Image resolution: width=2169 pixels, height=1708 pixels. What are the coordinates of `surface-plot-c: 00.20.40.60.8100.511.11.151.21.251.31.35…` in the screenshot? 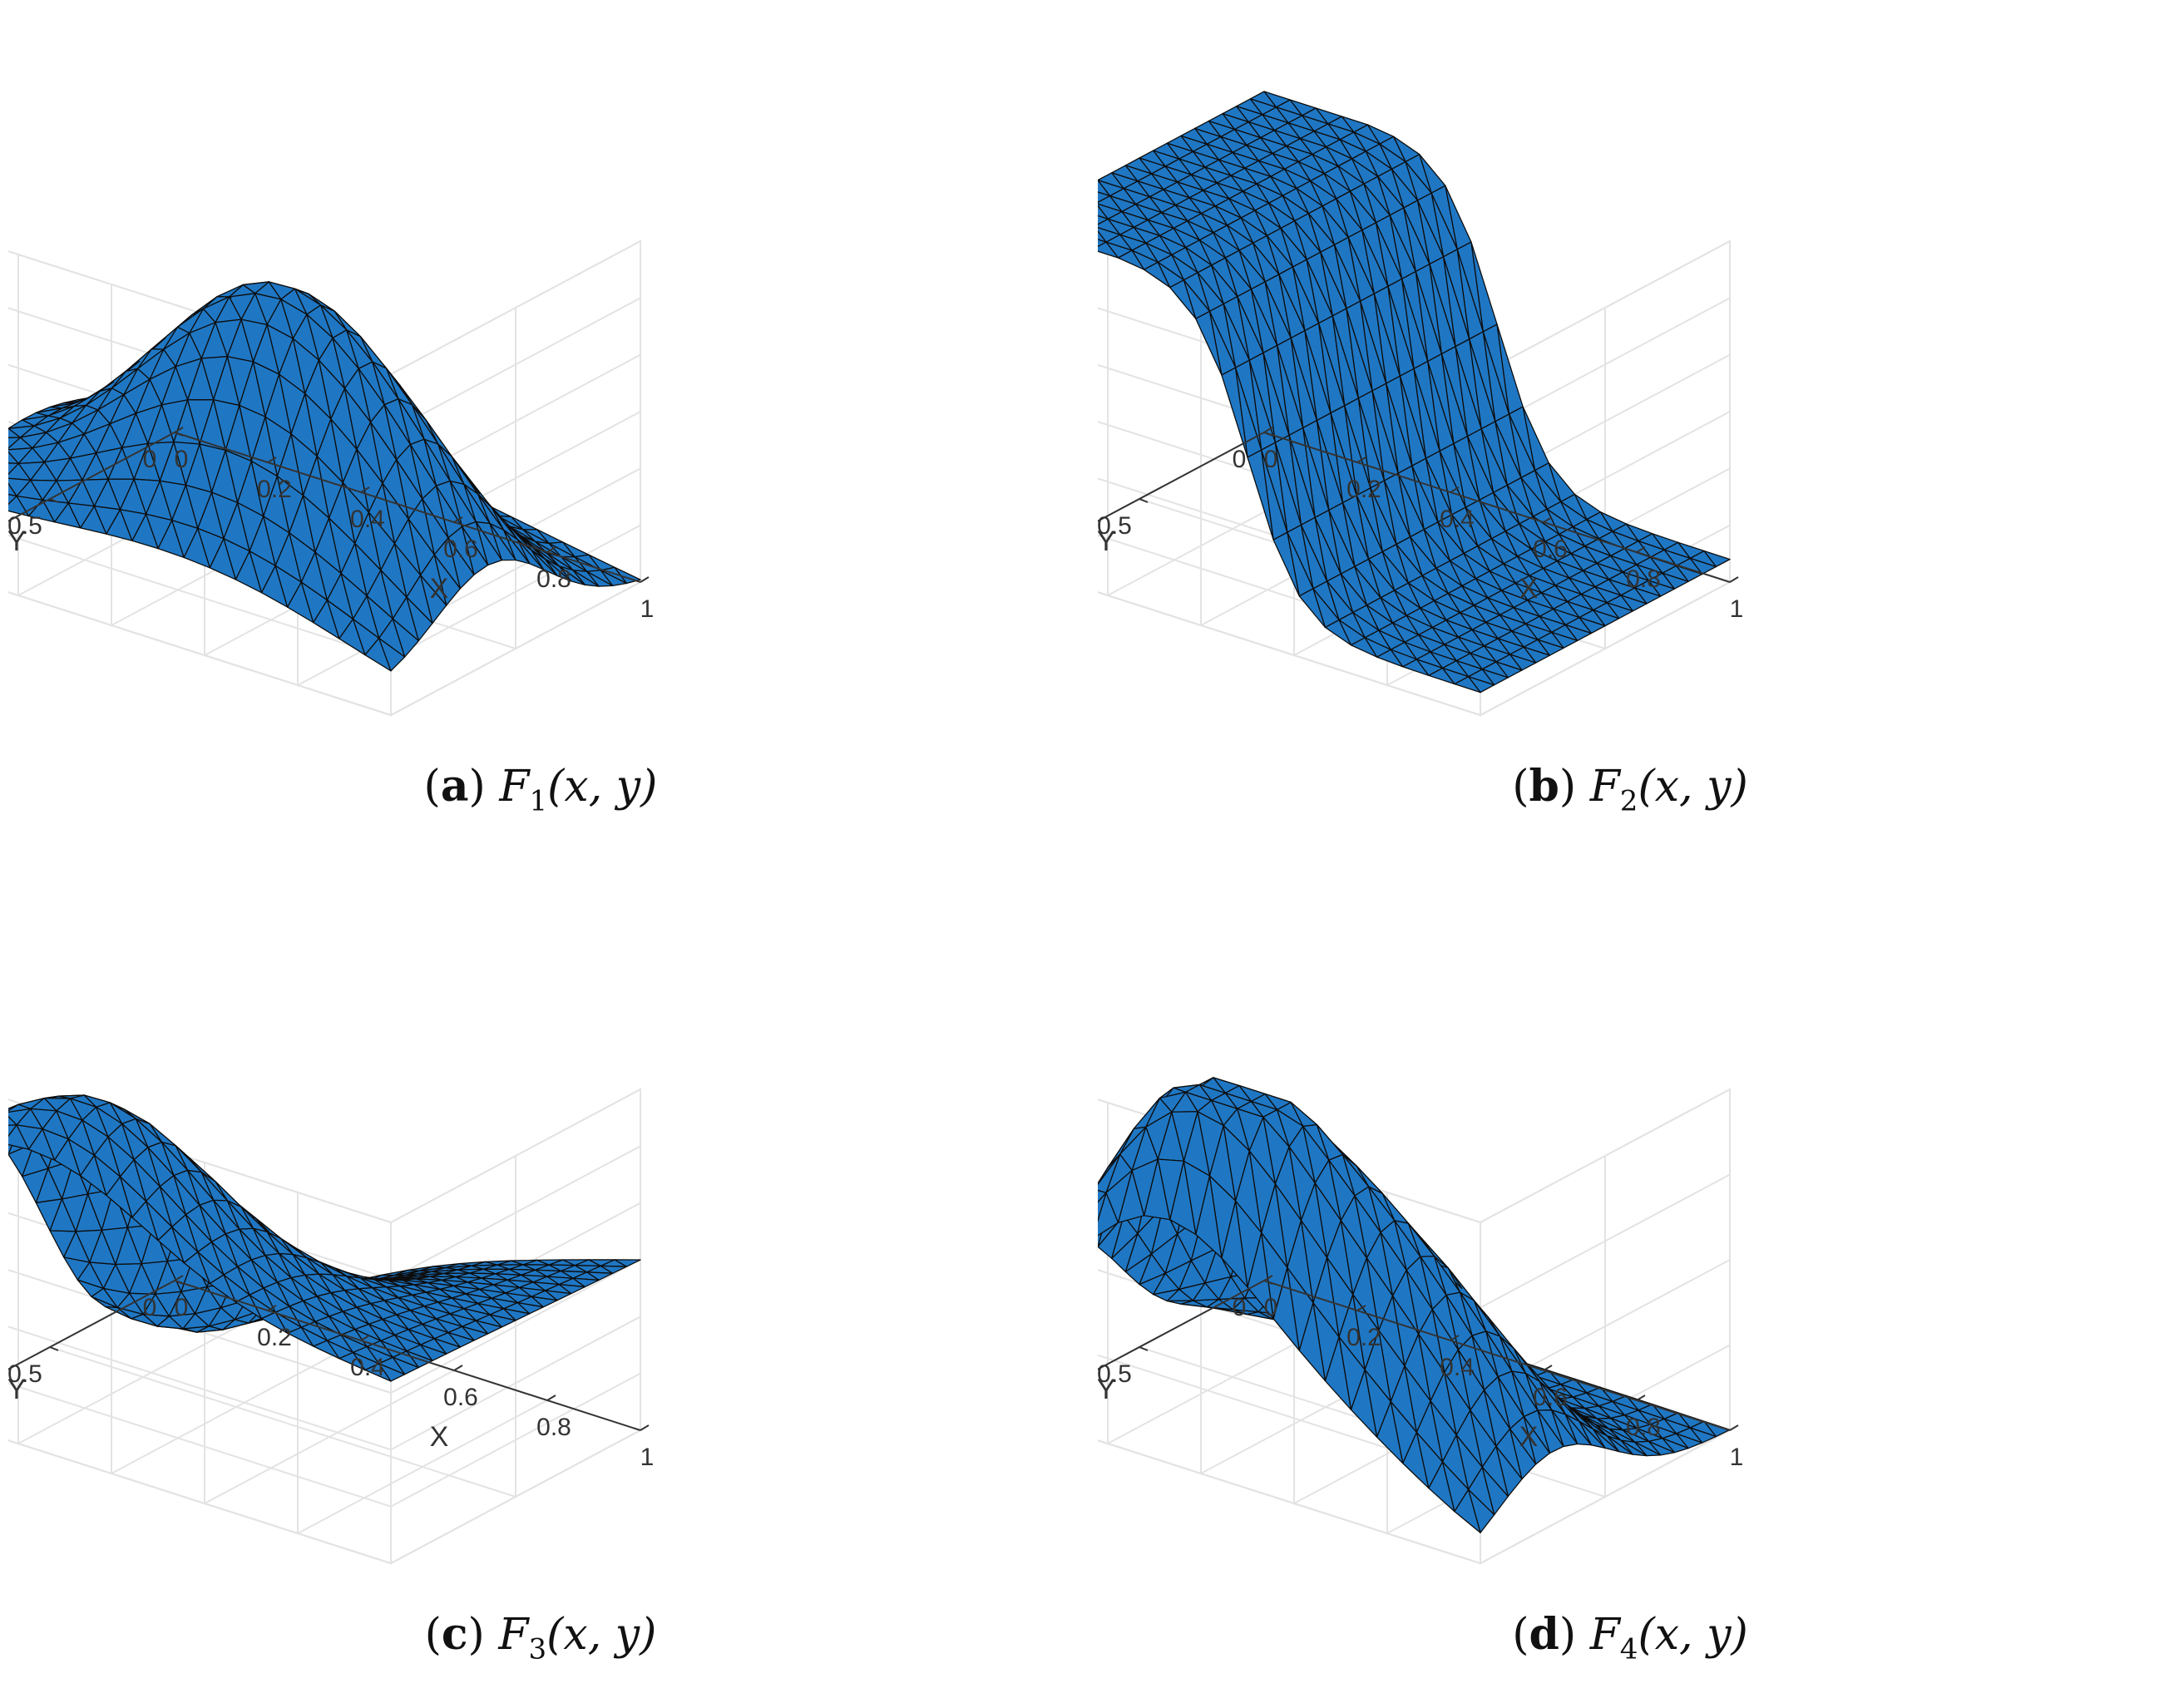 It's located at (331, 1326).